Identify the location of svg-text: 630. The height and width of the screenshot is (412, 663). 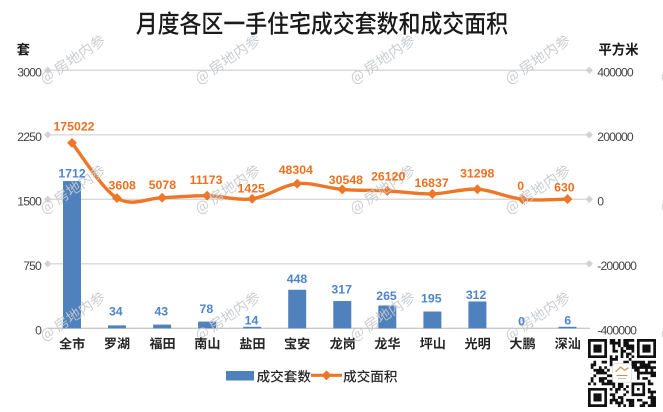
(564, 187).